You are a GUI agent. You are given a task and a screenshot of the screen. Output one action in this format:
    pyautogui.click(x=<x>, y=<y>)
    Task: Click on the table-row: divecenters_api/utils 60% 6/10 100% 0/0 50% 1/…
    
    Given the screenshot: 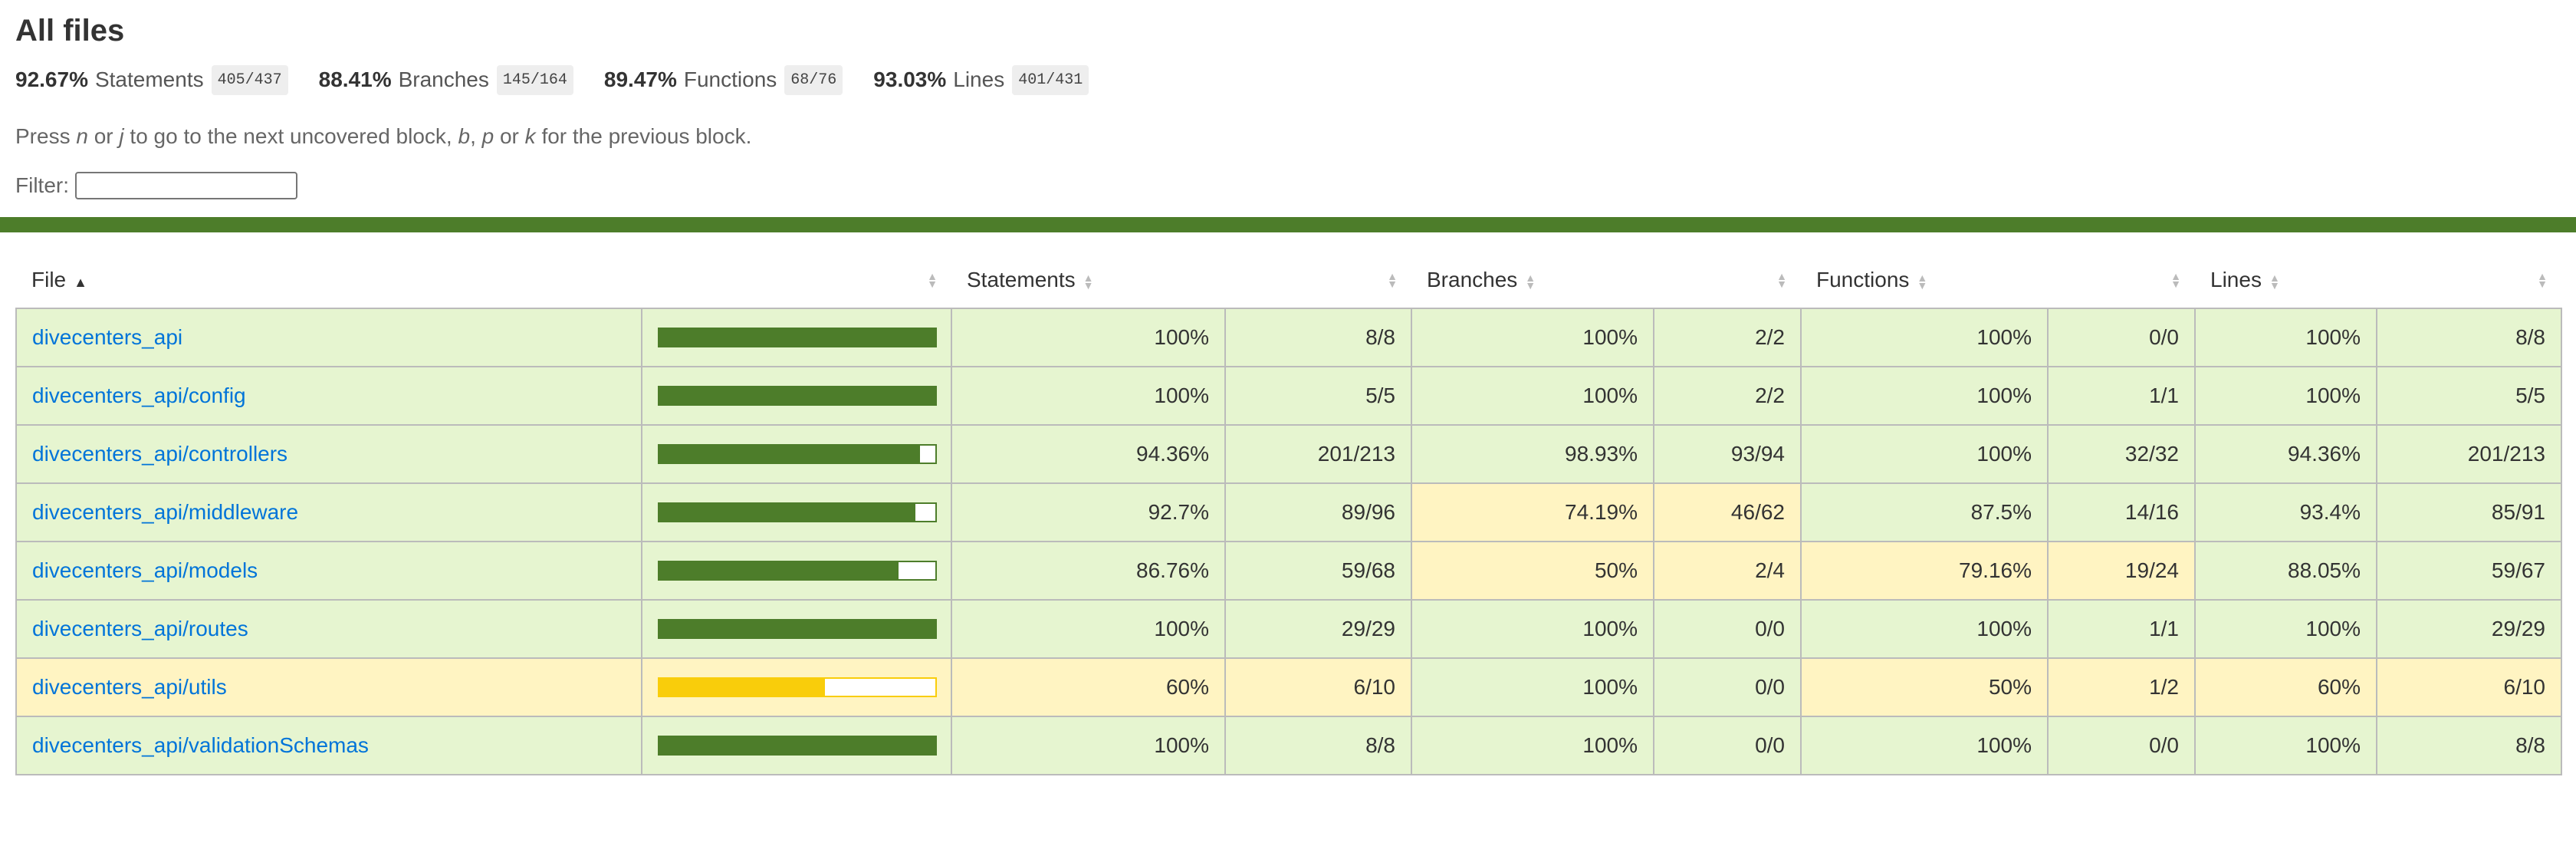 What is the action you would take?
    pyautogui.click(x=1288, y=687)
    